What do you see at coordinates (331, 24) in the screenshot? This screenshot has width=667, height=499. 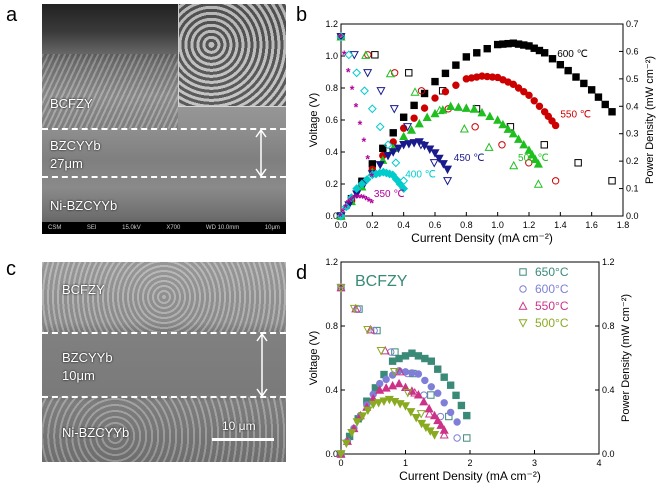 I see `y-left-tick-label: 1.2` at bounding box center [331, 24].